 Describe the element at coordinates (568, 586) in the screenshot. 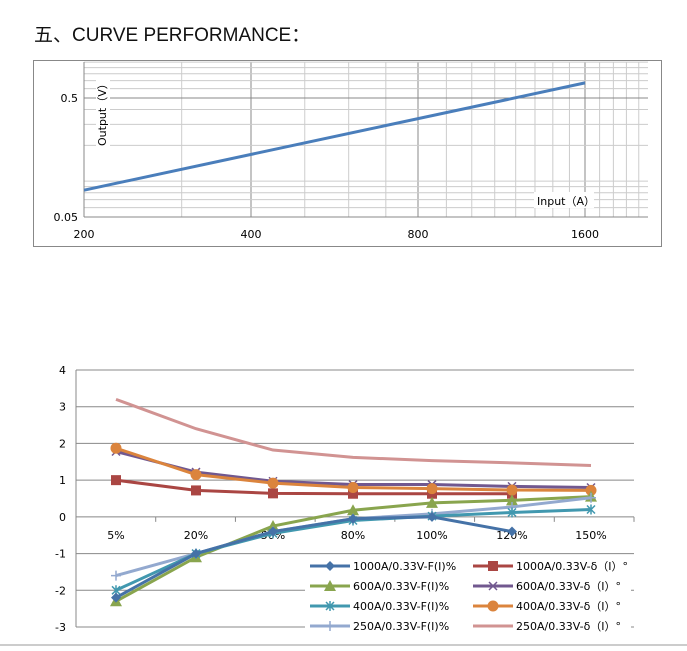

I see `legend-label: 600A/0.33V-δ（I）°` at that location.